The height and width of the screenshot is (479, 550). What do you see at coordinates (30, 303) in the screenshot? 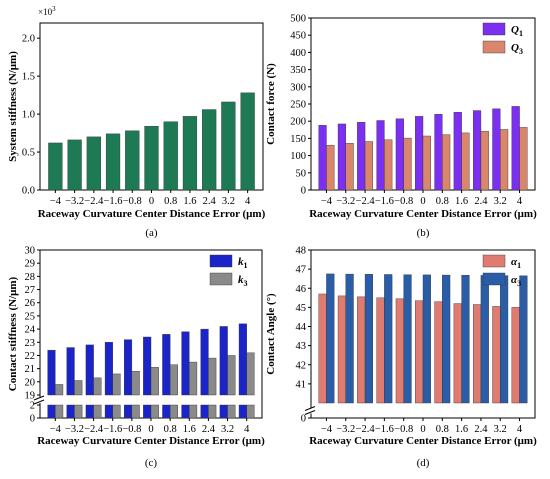
I see `y-tick-label: 26` at bounding box center [30, 303].